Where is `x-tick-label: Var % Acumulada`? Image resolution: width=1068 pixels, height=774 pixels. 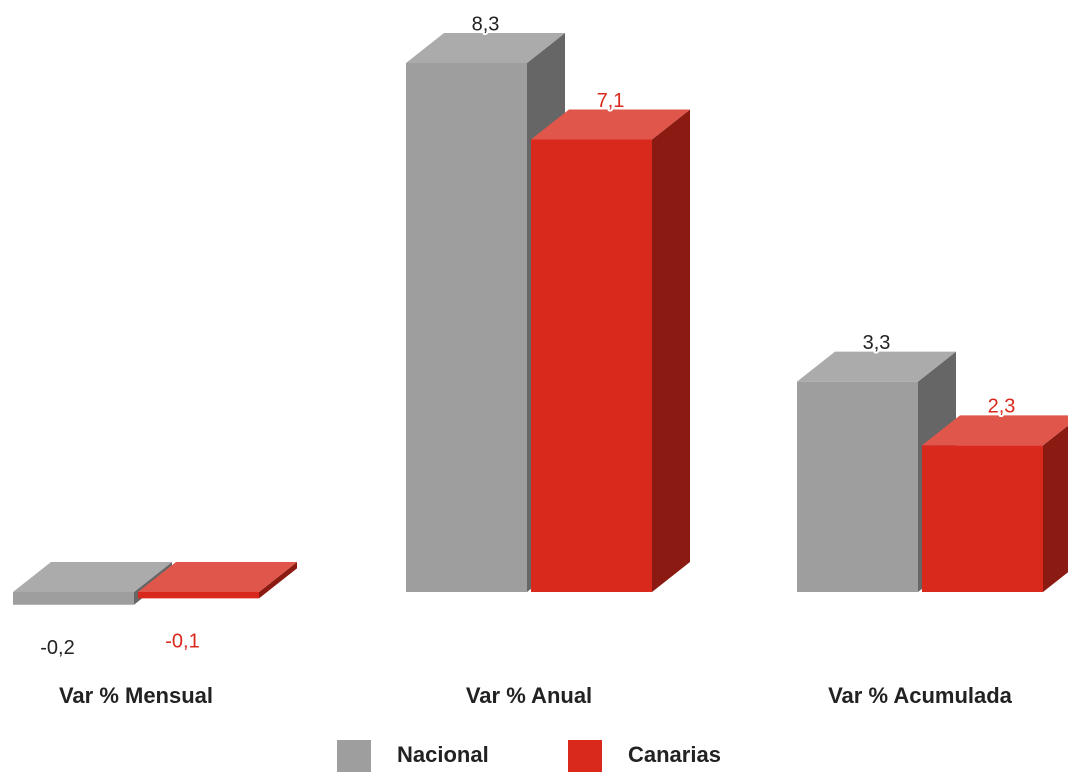 x-tick-label: Var % Acumulada is located at coordinates (920, 695).